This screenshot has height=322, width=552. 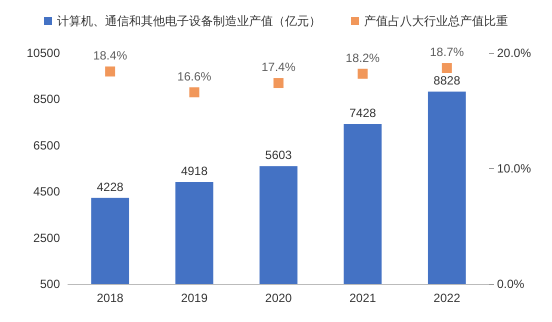 I want to click on y-tick-label: 8500, so click(x=46, y=99).